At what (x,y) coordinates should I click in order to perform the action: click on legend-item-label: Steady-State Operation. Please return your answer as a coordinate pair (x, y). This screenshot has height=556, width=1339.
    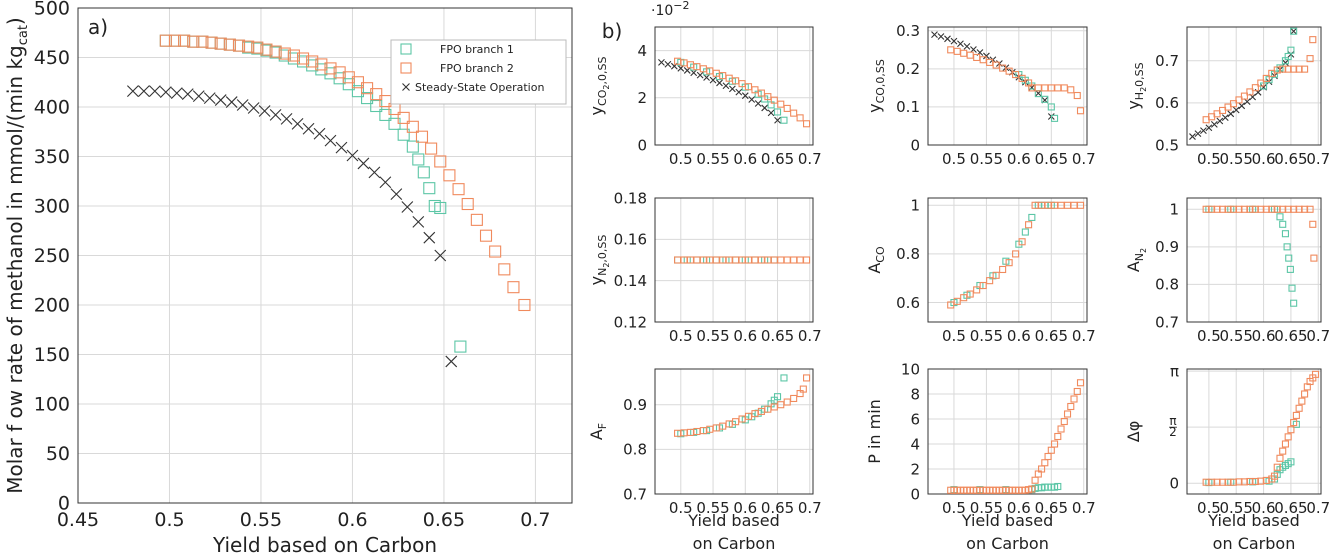
    Looking at the image, I should click on (479, 87).